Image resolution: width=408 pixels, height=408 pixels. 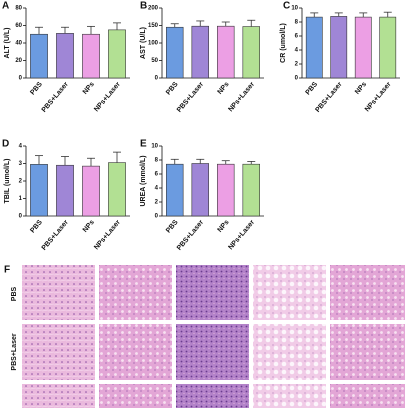 What do you see at coordinates (153, 26) in the screenshot?
I see `y-tick-label: 150` at bounding box center [153, 26].